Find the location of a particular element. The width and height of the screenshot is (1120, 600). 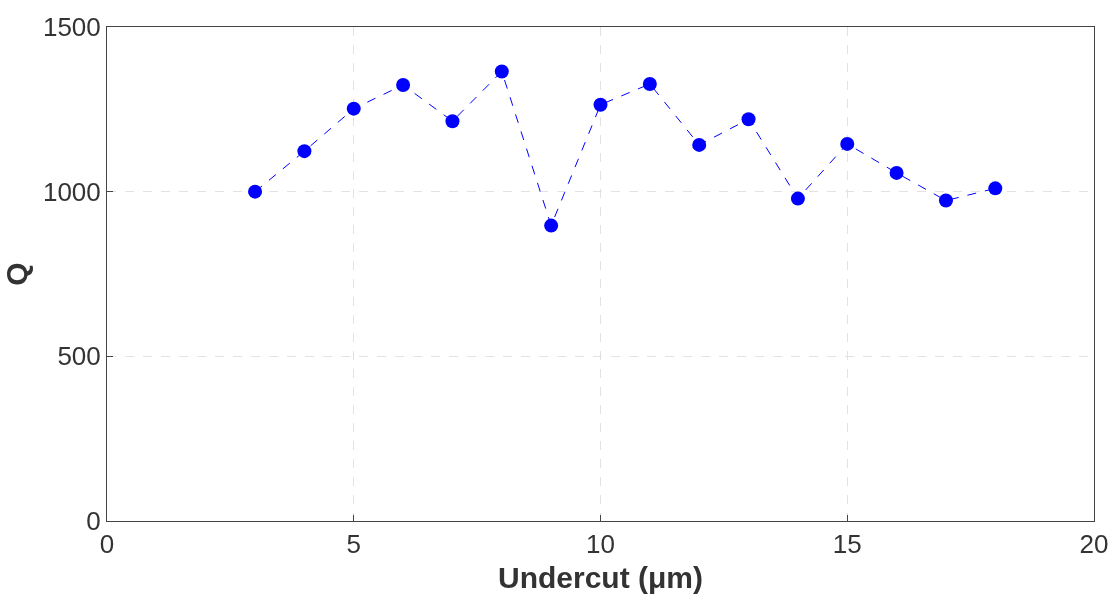

x-tick-label: 20 is located at coordinates (1094, 544).